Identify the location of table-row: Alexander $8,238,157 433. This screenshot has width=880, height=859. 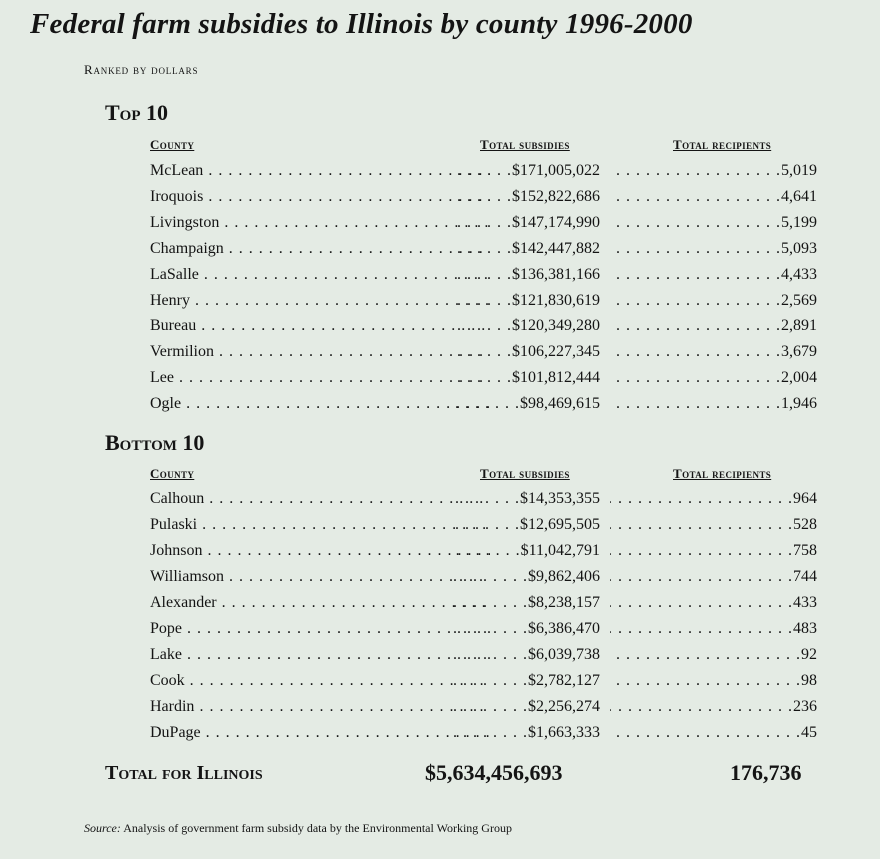
(483, 603).